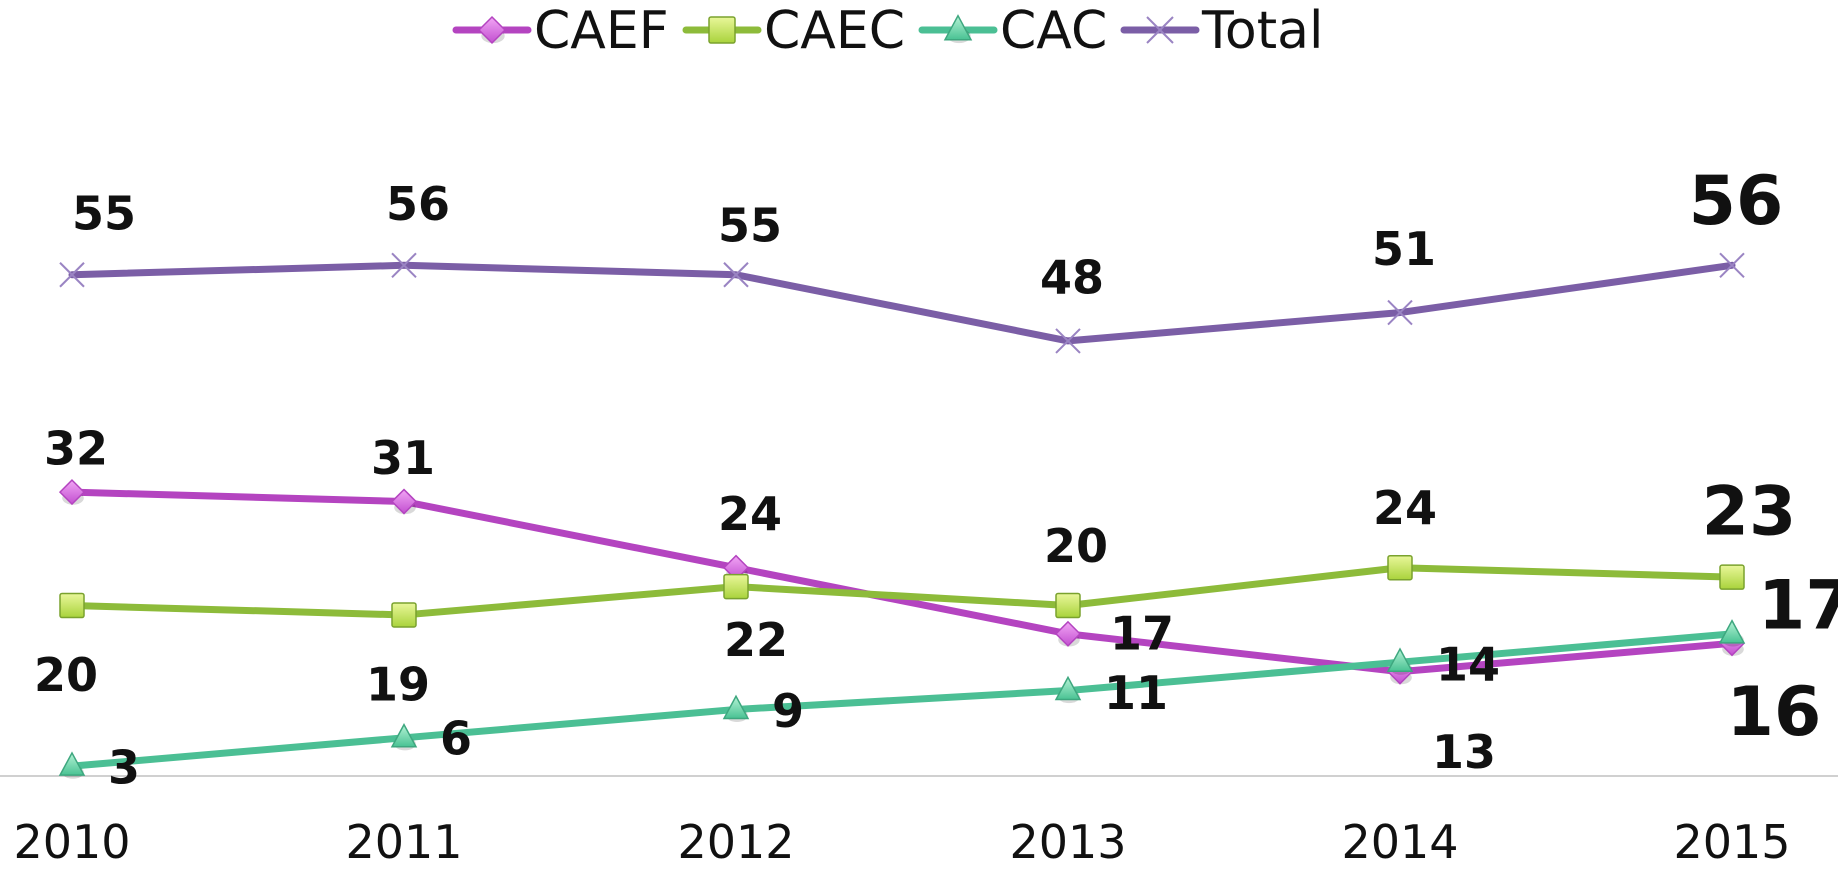 This screenshot has height=870, width=1838. What do you see at coordinates (456, 738) in the screenshot?
I see `label-cac-2011: 6` at bounding box center [456, 738].